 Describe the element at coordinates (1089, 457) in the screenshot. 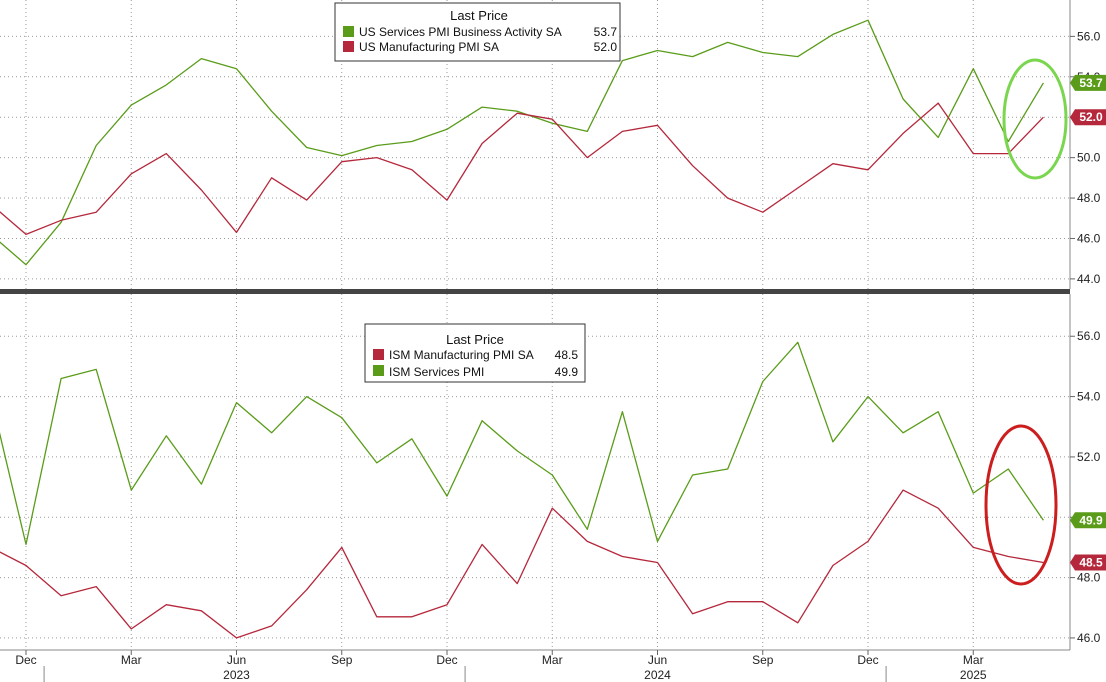

I see `y-tick-label: 52.0` at that location.